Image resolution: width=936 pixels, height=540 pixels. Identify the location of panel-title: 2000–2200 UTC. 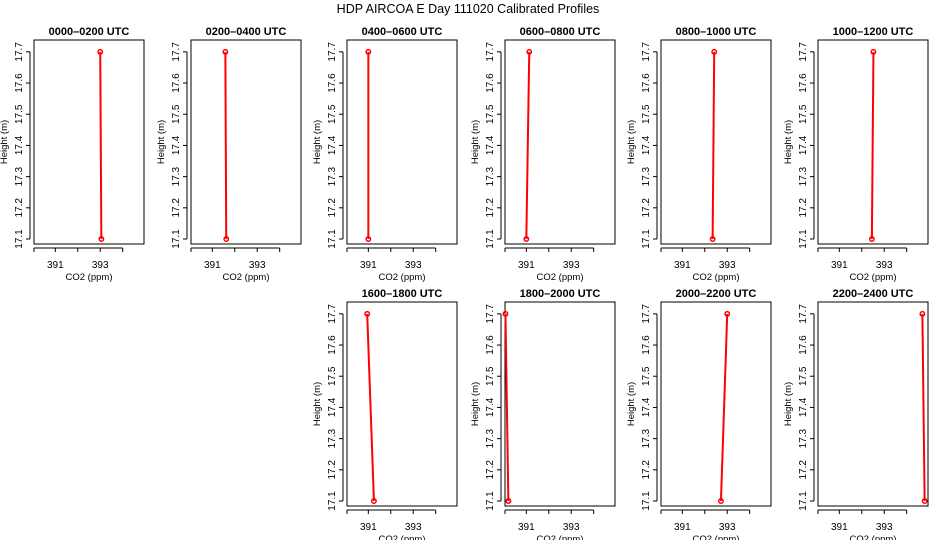
(716, 294).